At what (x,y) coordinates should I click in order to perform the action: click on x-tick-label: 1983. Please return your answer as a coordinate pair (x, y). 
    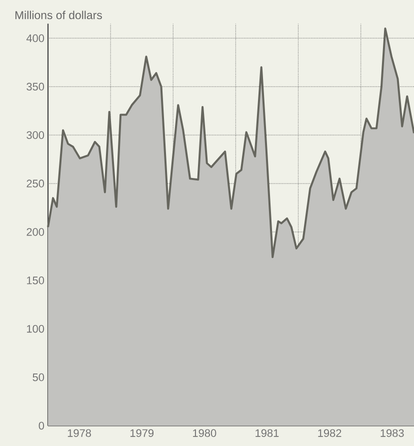
    Looking at the image, I should click on (392, 433).